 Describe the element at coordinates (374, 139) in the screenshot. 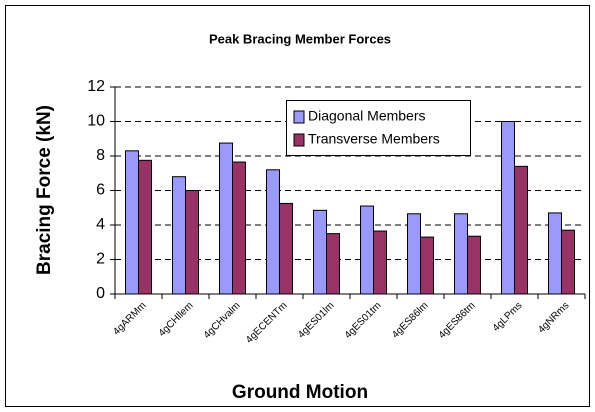

I see `legend-label: Transverse Members` at that location.